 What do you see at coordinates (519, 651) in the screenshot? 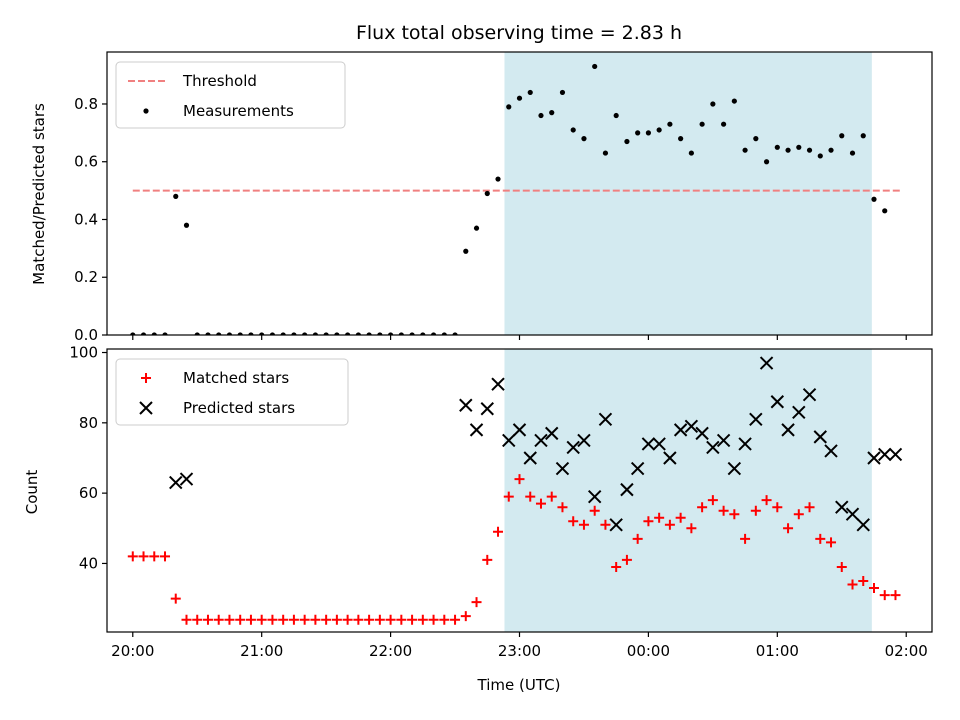
I see `x-tick-label: 23:00` at bounding box center [519, 651].